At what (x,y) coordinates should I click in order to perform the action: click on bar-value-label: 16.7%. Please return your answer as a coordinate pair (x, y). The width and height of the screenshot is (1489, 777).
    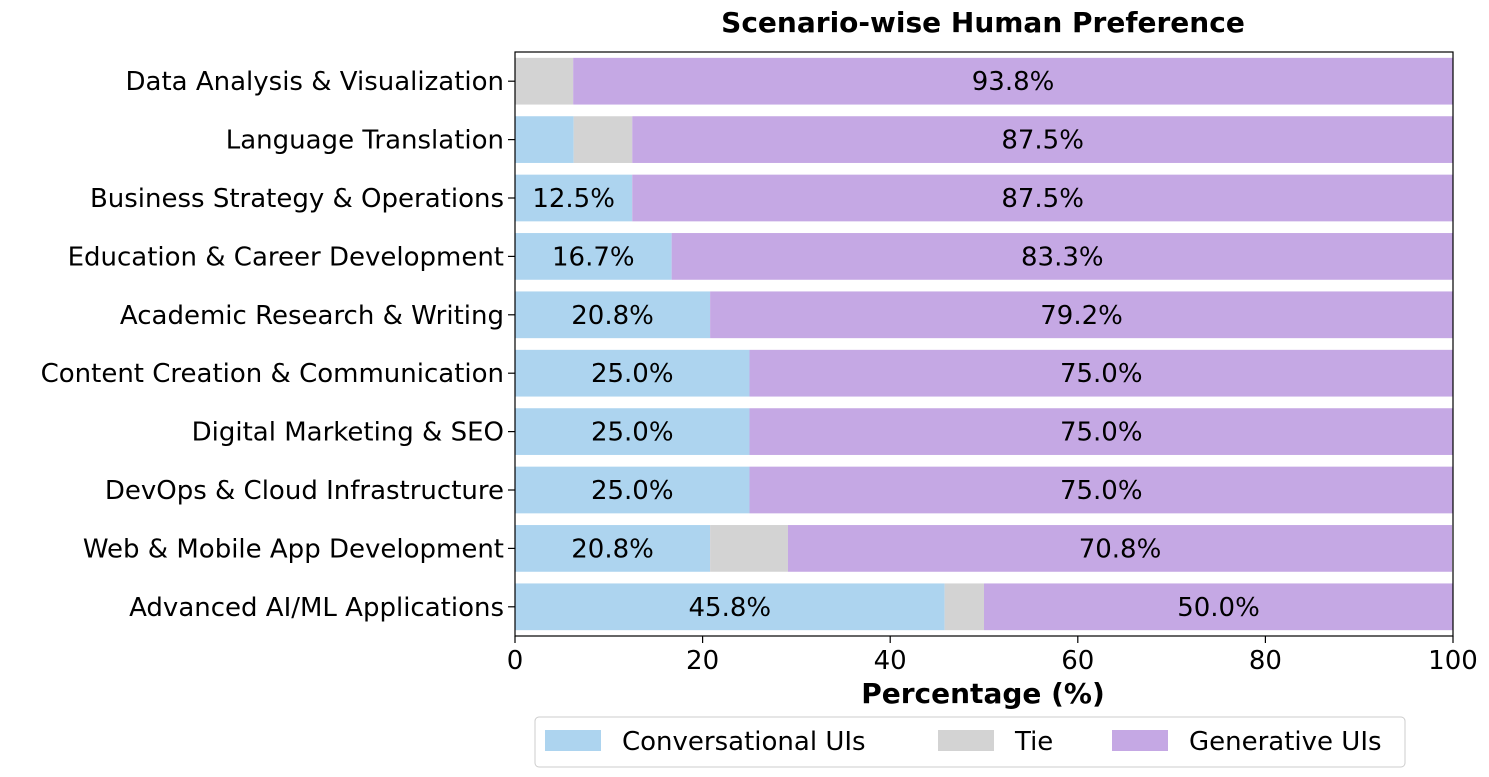
    Looking at the image, I should click on (593, 257).